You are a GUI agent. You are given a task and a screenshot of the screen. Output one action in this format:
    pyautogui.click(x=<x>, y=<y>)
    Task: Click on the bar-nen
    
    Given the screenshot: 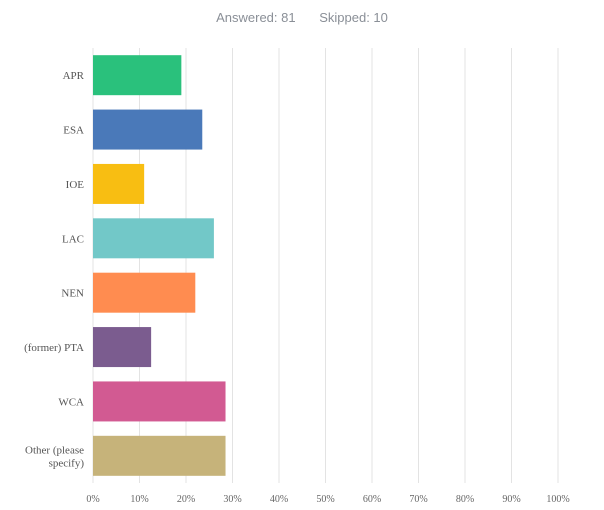 What is the action you would take?
    pyautogui.click(x=144, y=292)
    